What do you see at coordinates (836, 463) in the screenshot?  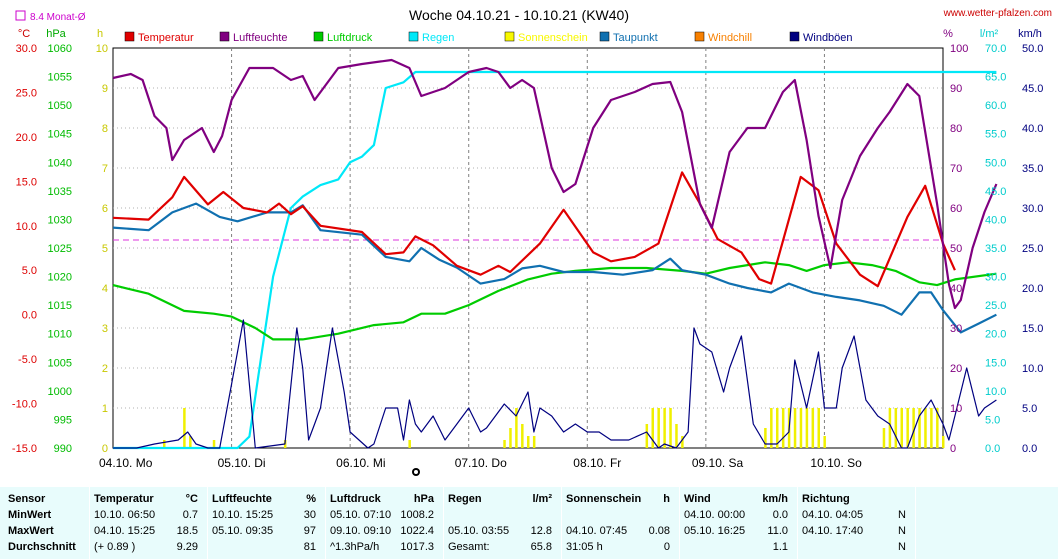 I see `x-tick-label: 10.10. So` at bounding box center [836, 463].